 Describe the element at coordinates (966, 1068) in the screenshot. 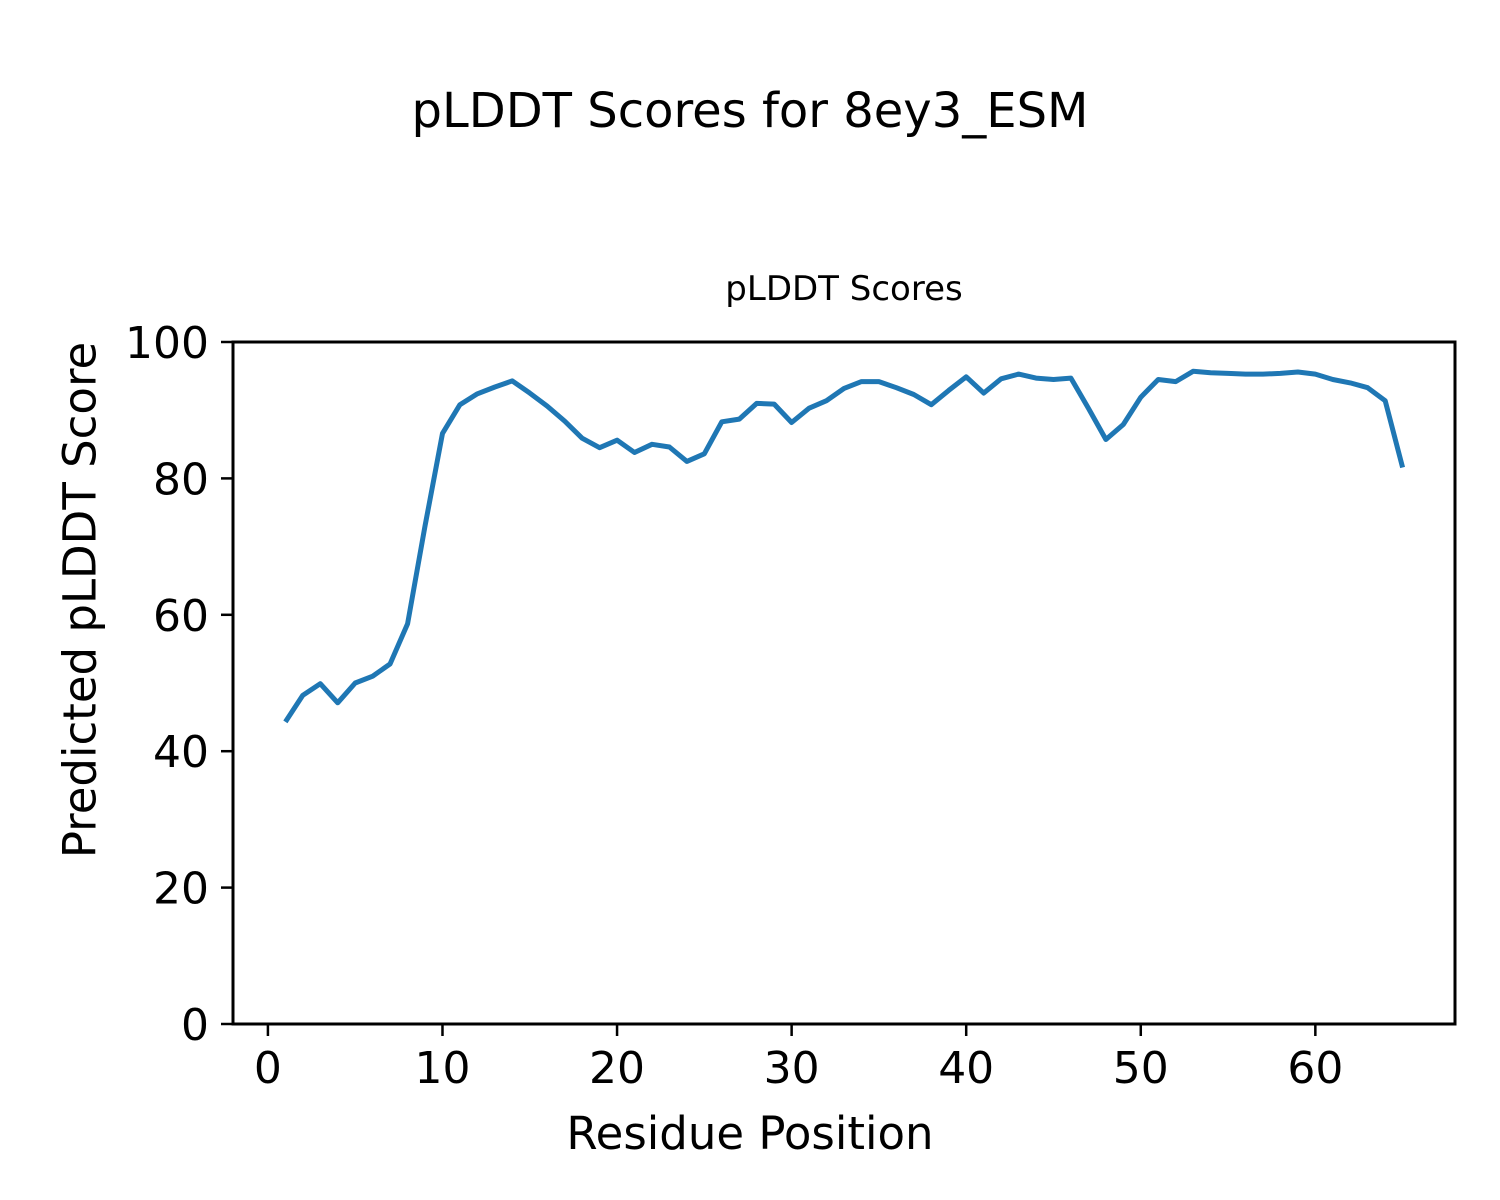

I see `x-tick-label: 40` at that location.